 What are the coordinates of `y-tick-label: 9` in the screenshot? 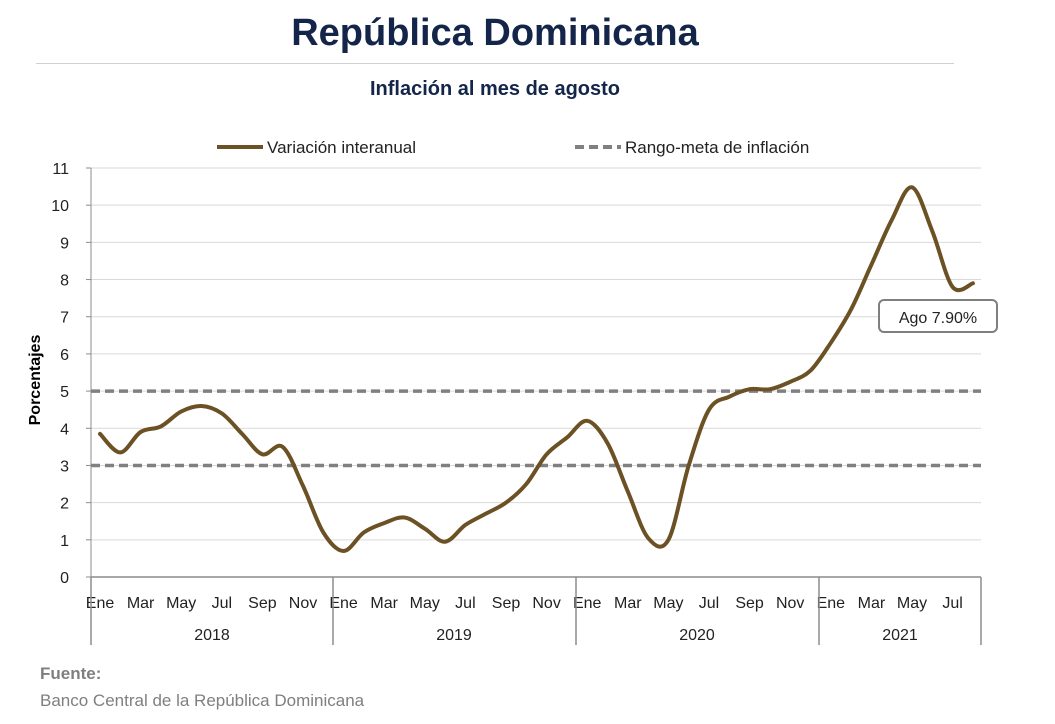 It's located at (64, 243).